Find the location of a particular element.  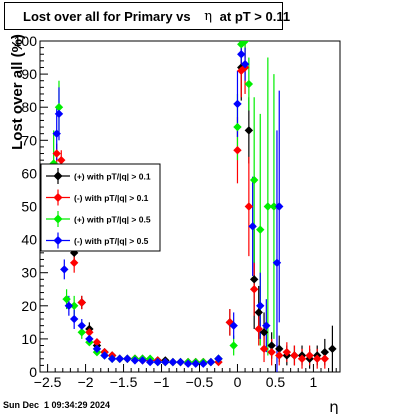

y-tick-label: 90 is located at coordinates (29, 74).